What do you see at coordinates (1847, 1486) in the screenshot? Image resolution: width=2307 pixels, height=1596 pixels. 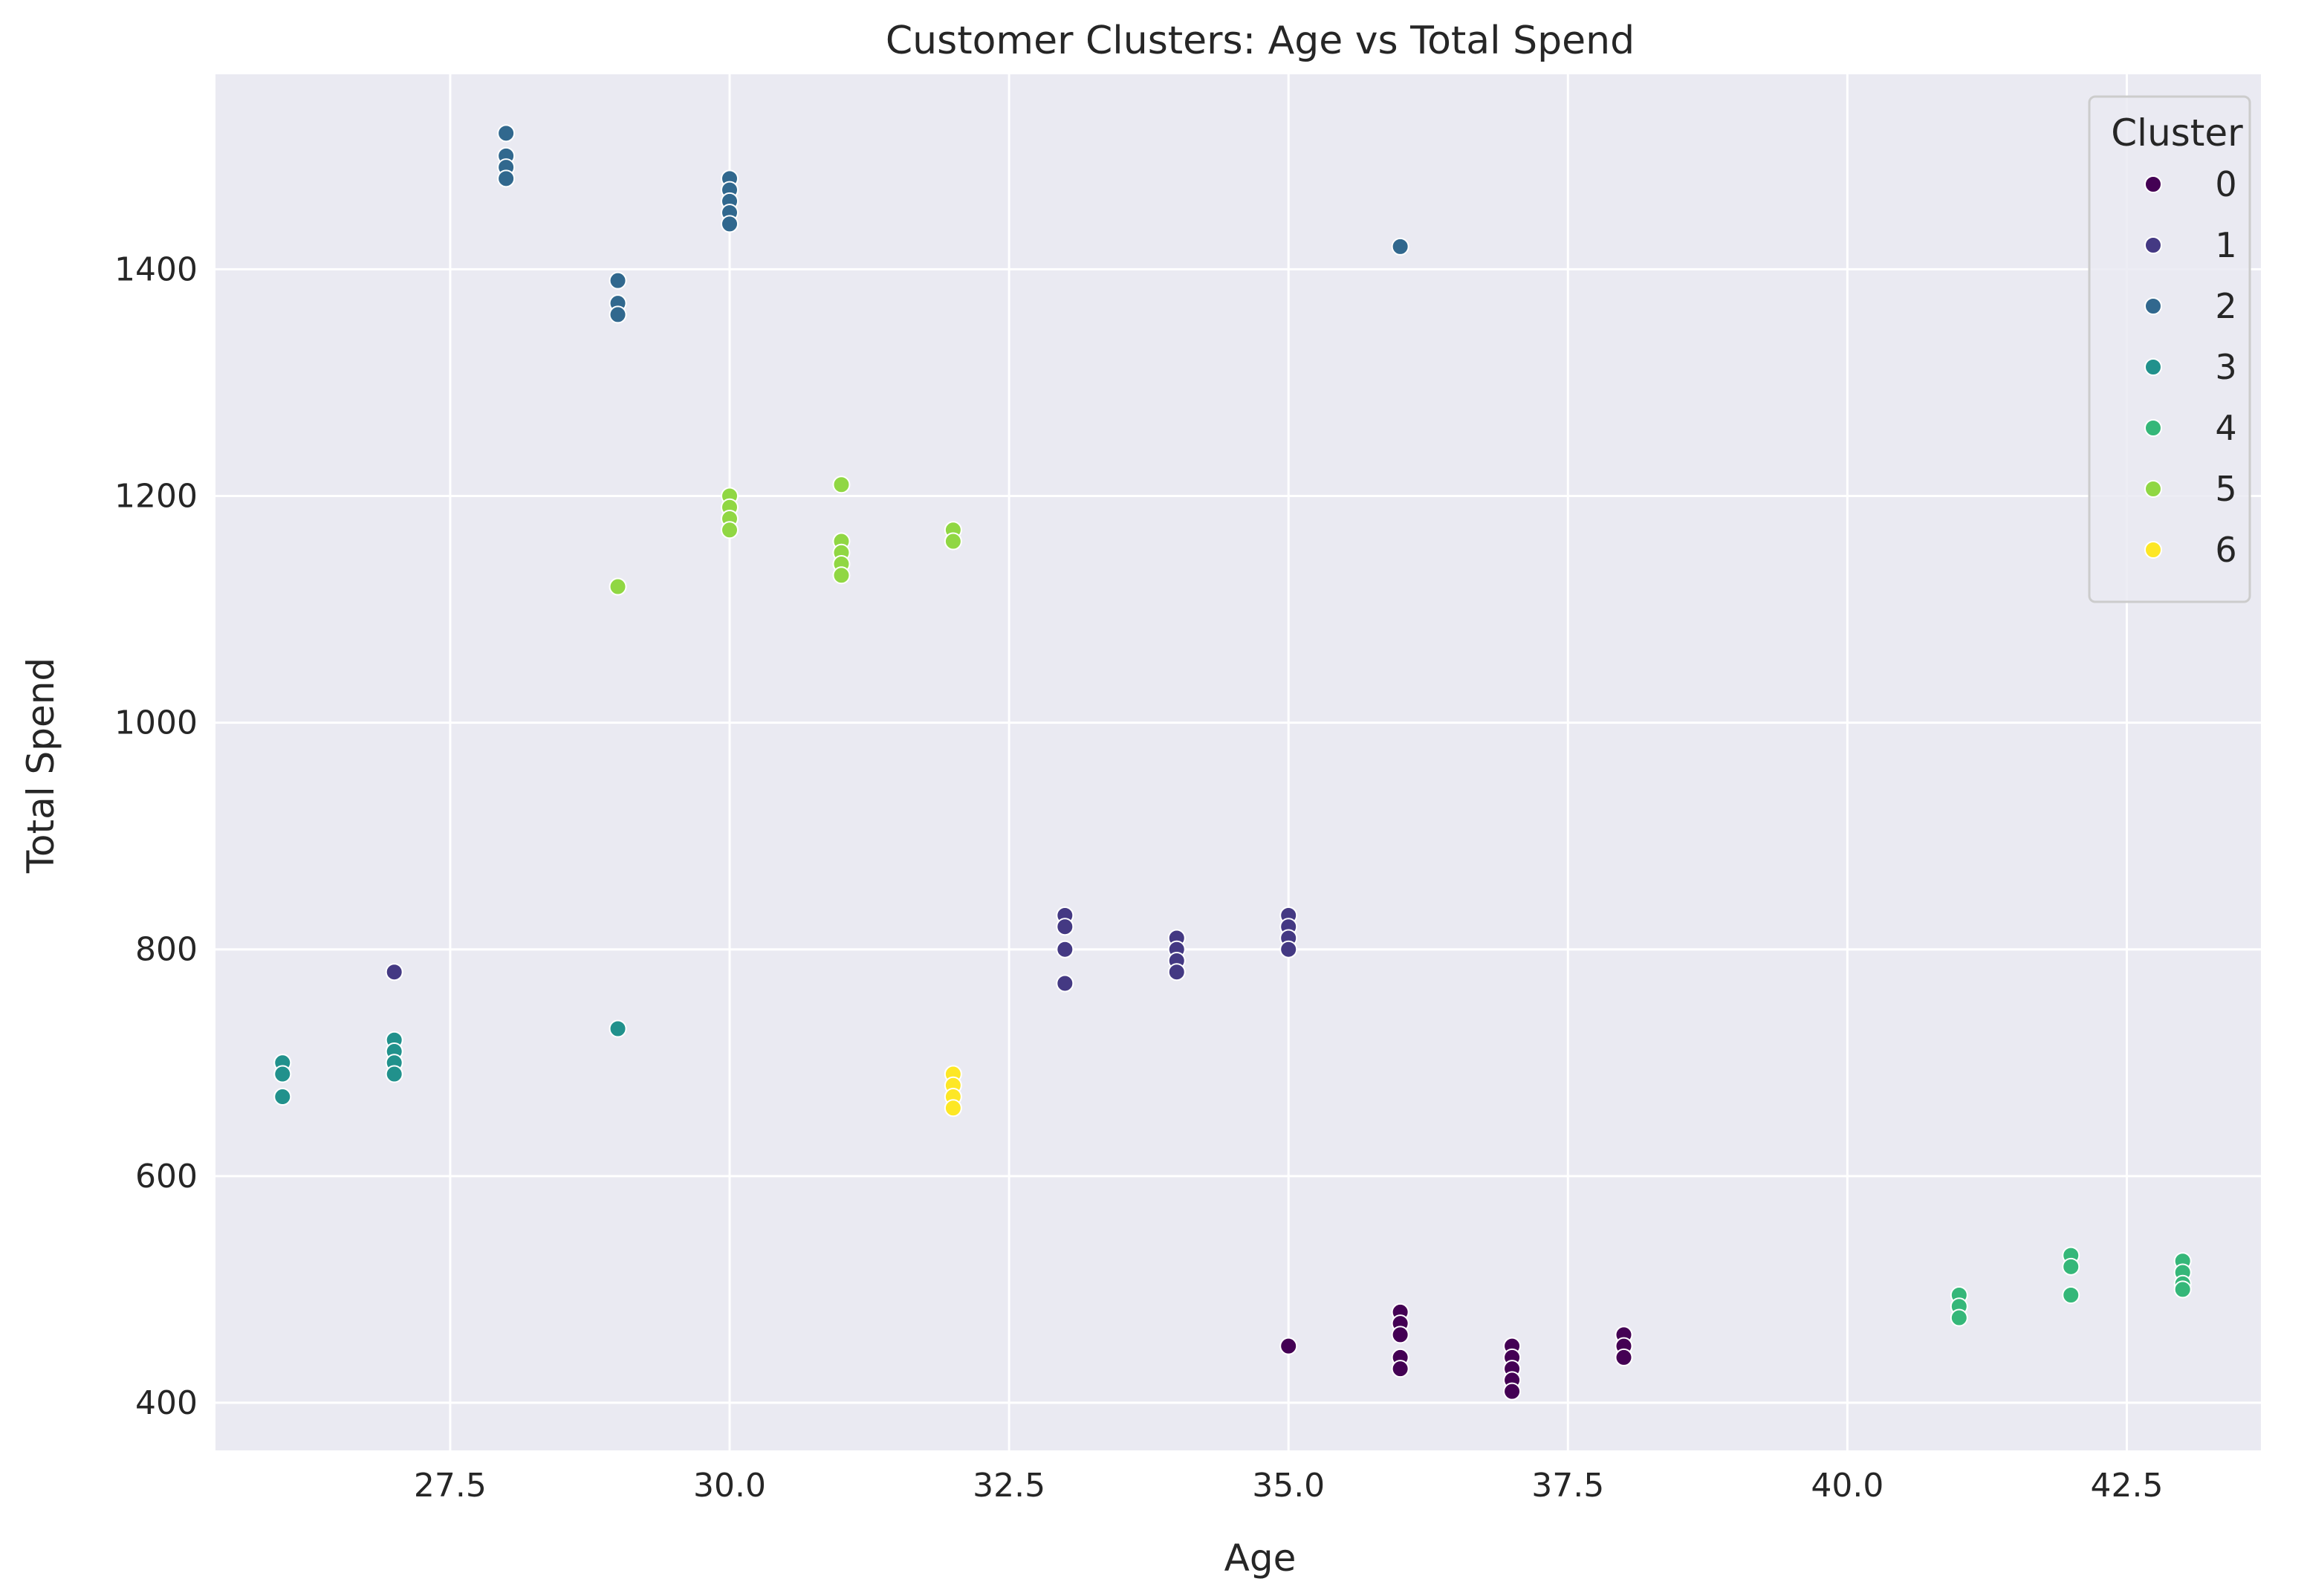 I see `x-tick-label: 40.0` at bounding box center [1847, 1486].